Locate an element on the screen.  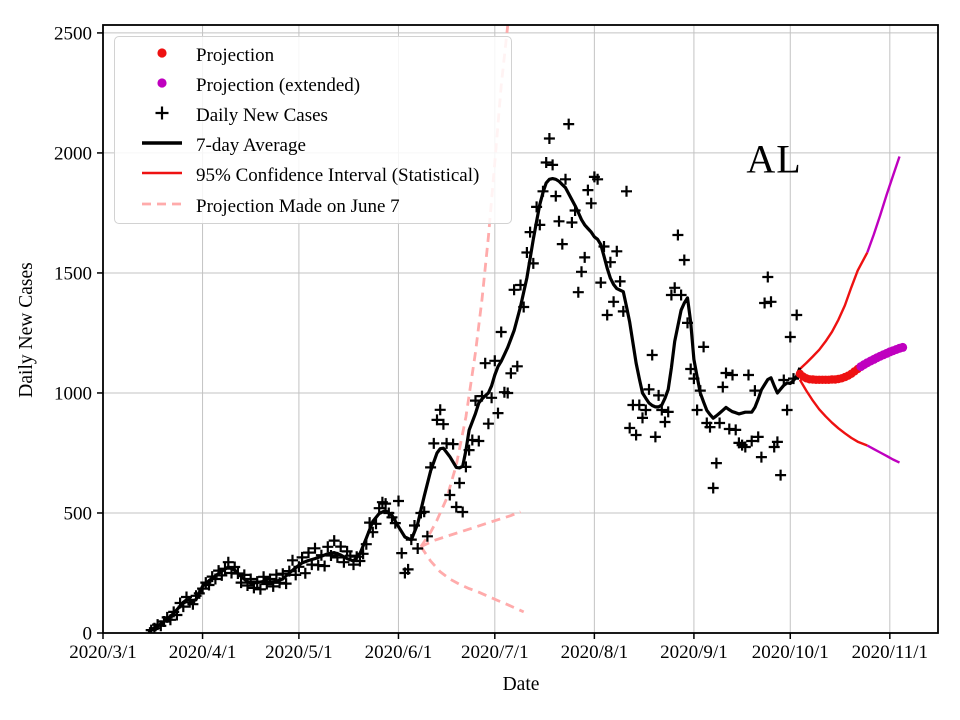
y-tick-label: 1500 is located at coordinates (73, 273).